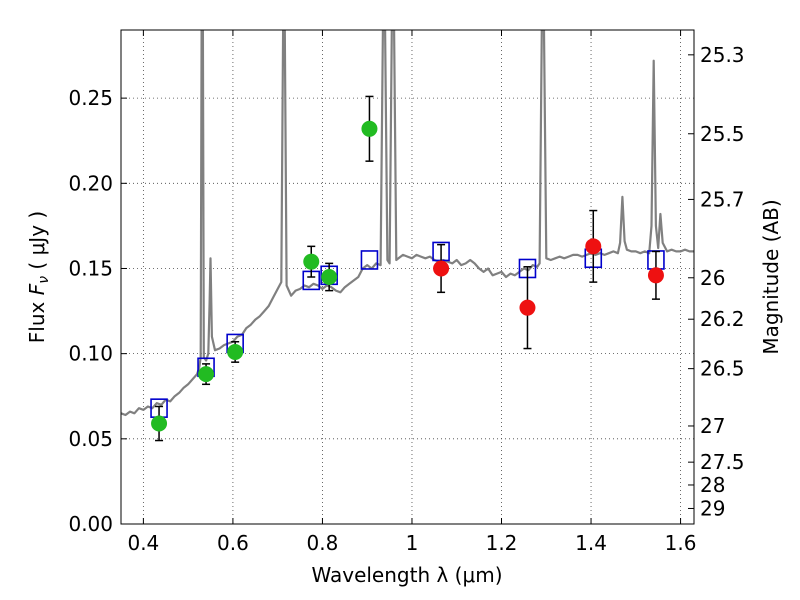 The image size is (800, 600). I want to click on y-tick-label: 0.05, so click(90, 439).